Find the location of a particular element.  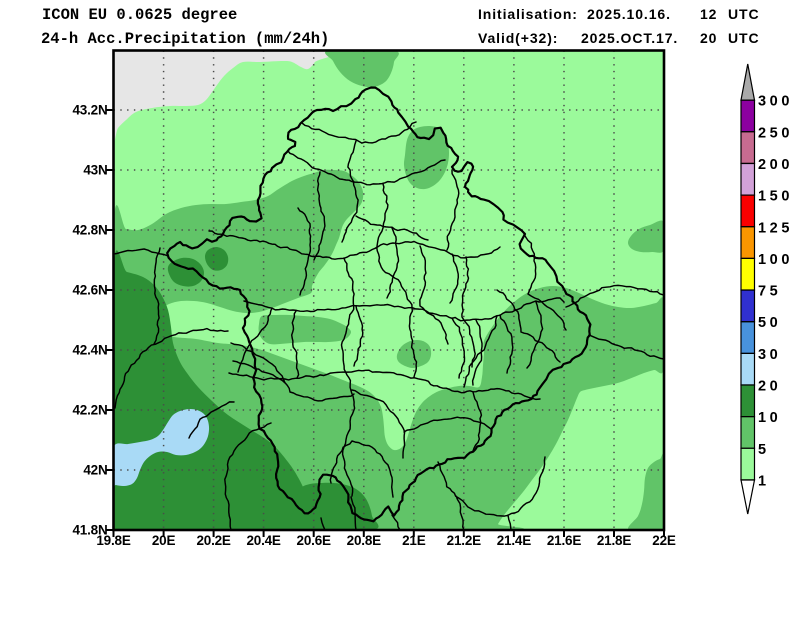

svg-text: 1 is located at coordinates (764, 482).